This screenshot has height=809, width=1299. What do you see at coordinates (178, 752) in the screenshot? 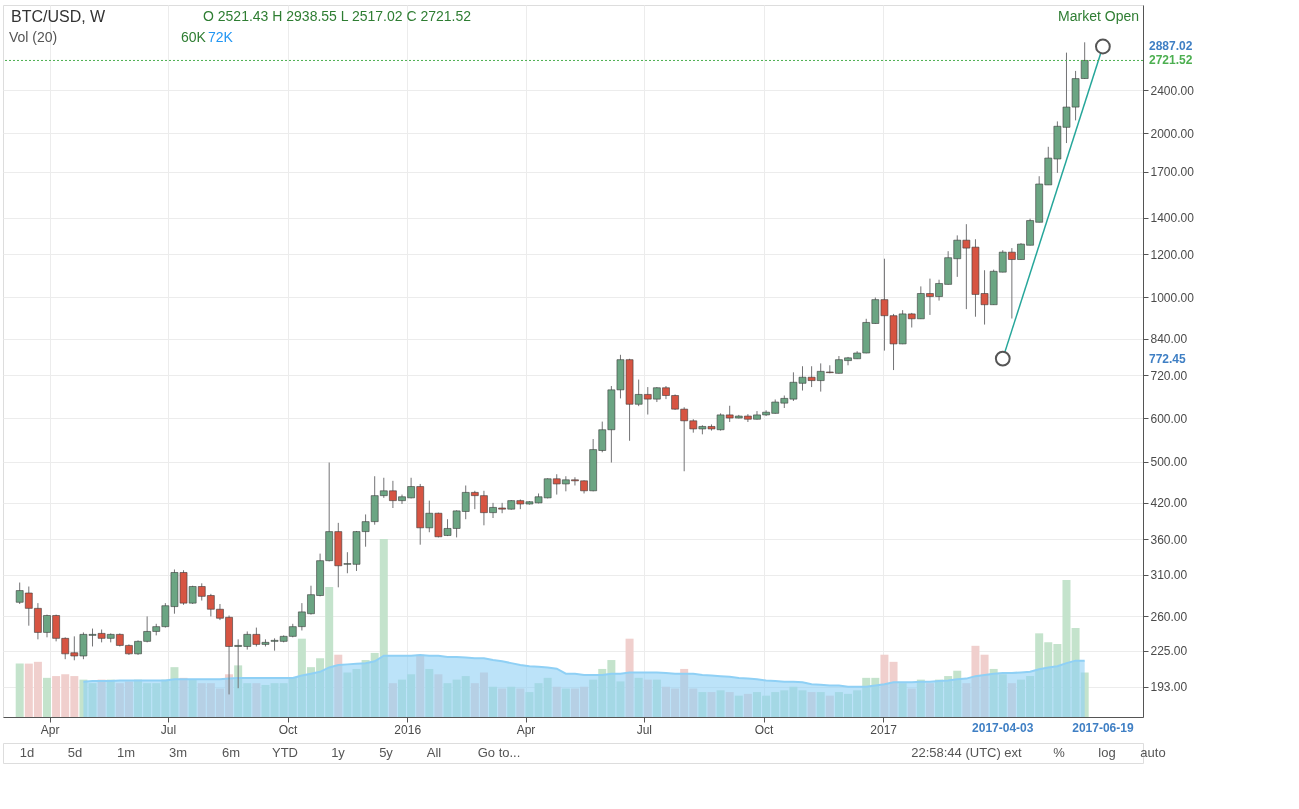
I see `text: 3m` at bounding box center [178, 752].